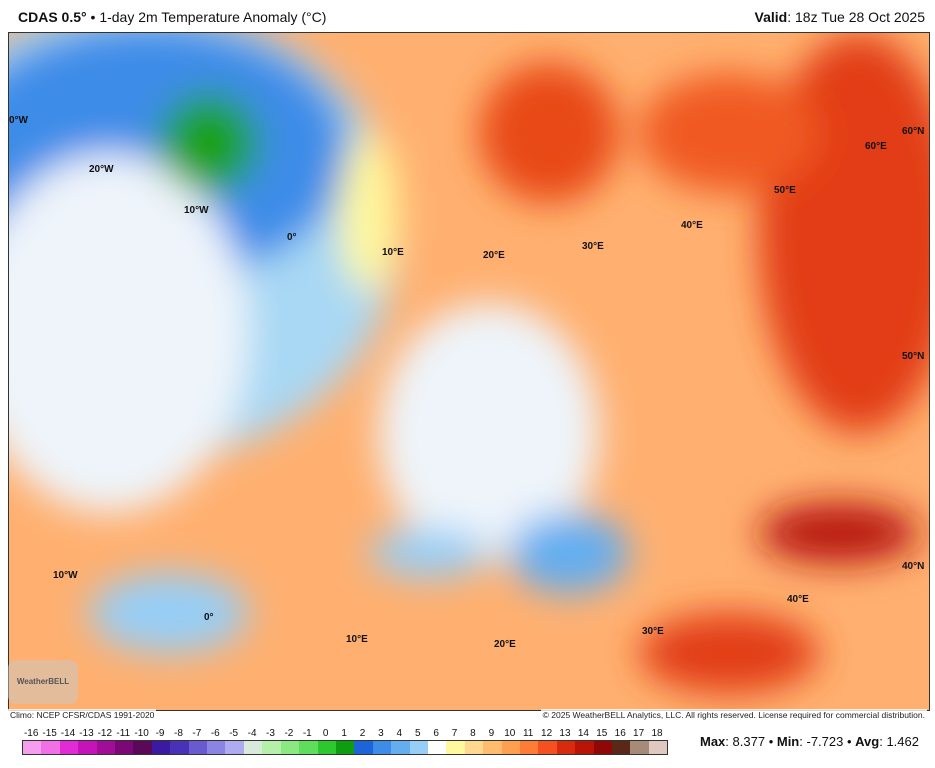 This screenshot has height=768, width=935. Describe the element at coordinates (325, 733) in the screenshot. I see `colorbar-tick-label: 0` at that location.